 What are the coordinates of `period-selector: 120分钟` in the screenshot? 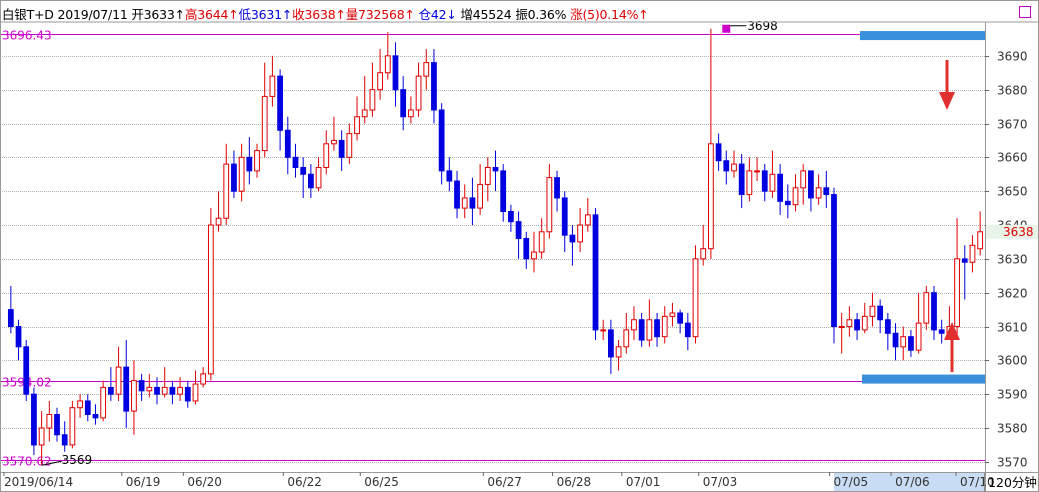 It's located at (1011, 482).